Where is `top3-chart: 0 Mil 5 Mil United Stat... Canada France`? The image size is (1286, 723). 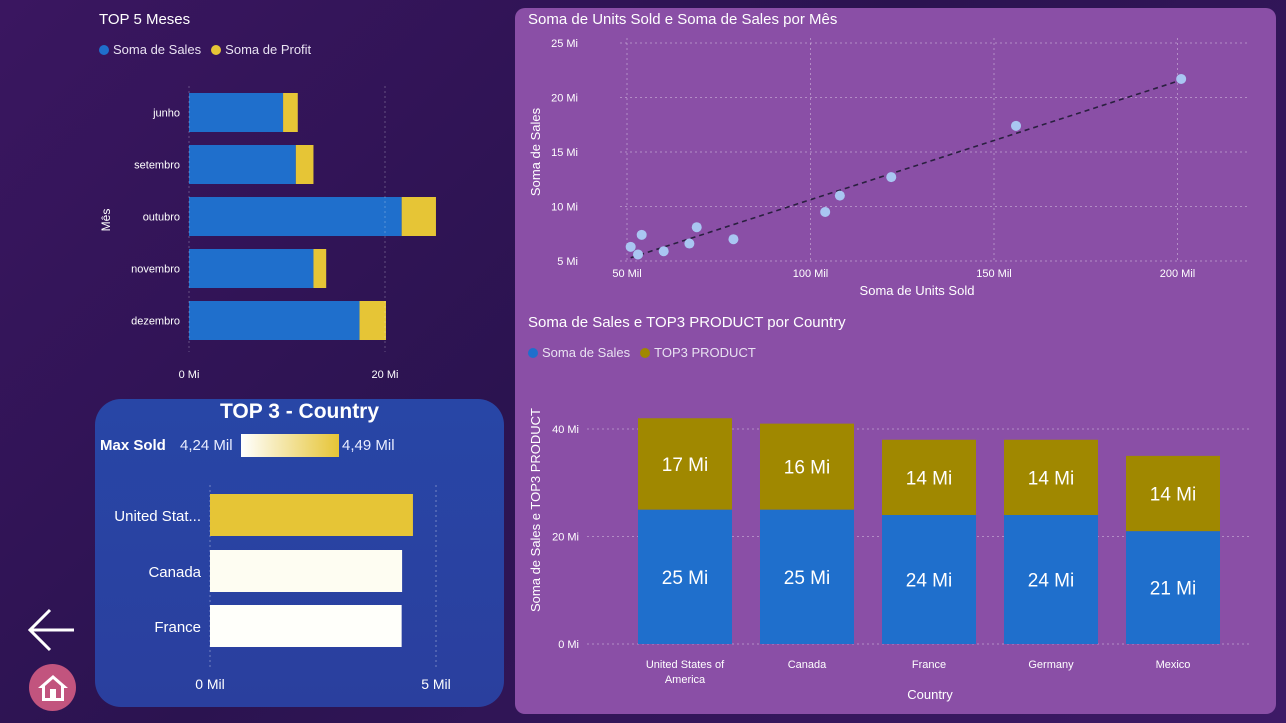
top3-chart: 0 Mil 5 Mil United Stat... Canada France is located at coordinates (282, 588).